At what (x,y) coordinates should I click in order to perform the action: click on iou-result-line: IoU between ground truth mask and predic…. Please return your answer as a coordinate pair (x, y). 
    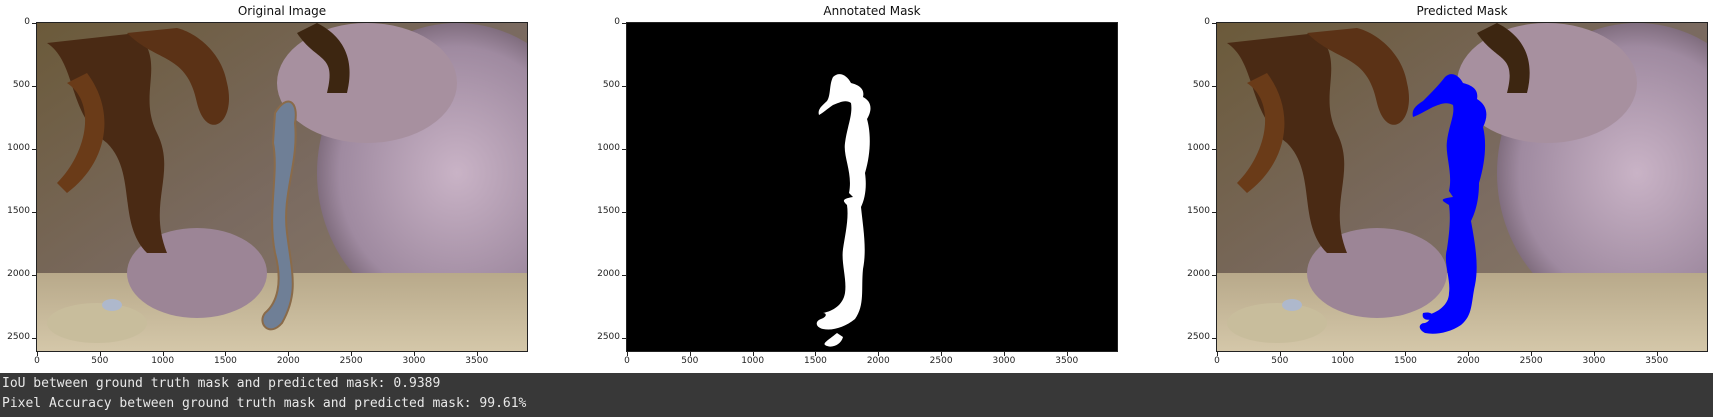
    Looking at the image, I should click on (221, 383).